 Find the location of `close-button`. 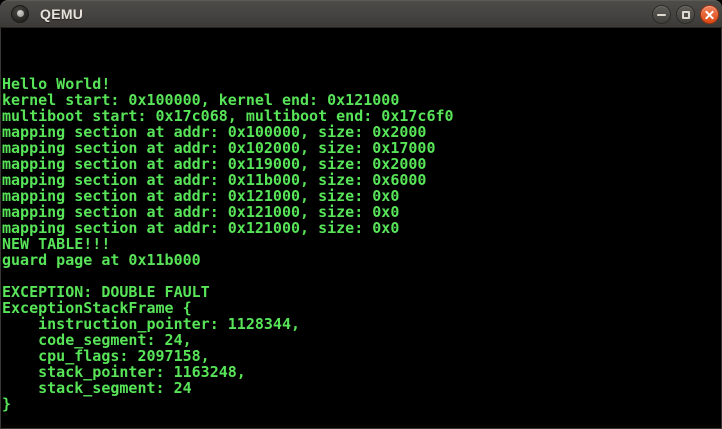

close-button is located at coordinates (709, 14).